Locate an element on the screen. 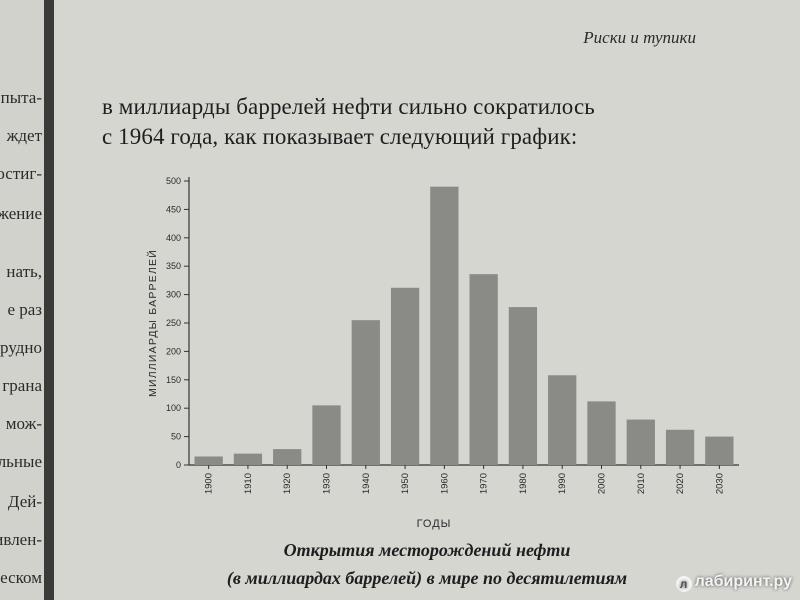 Image resolution: width=800 pixels, height=600 pixels. x-tick-label: 1940 is located at coordinates (366, 483).